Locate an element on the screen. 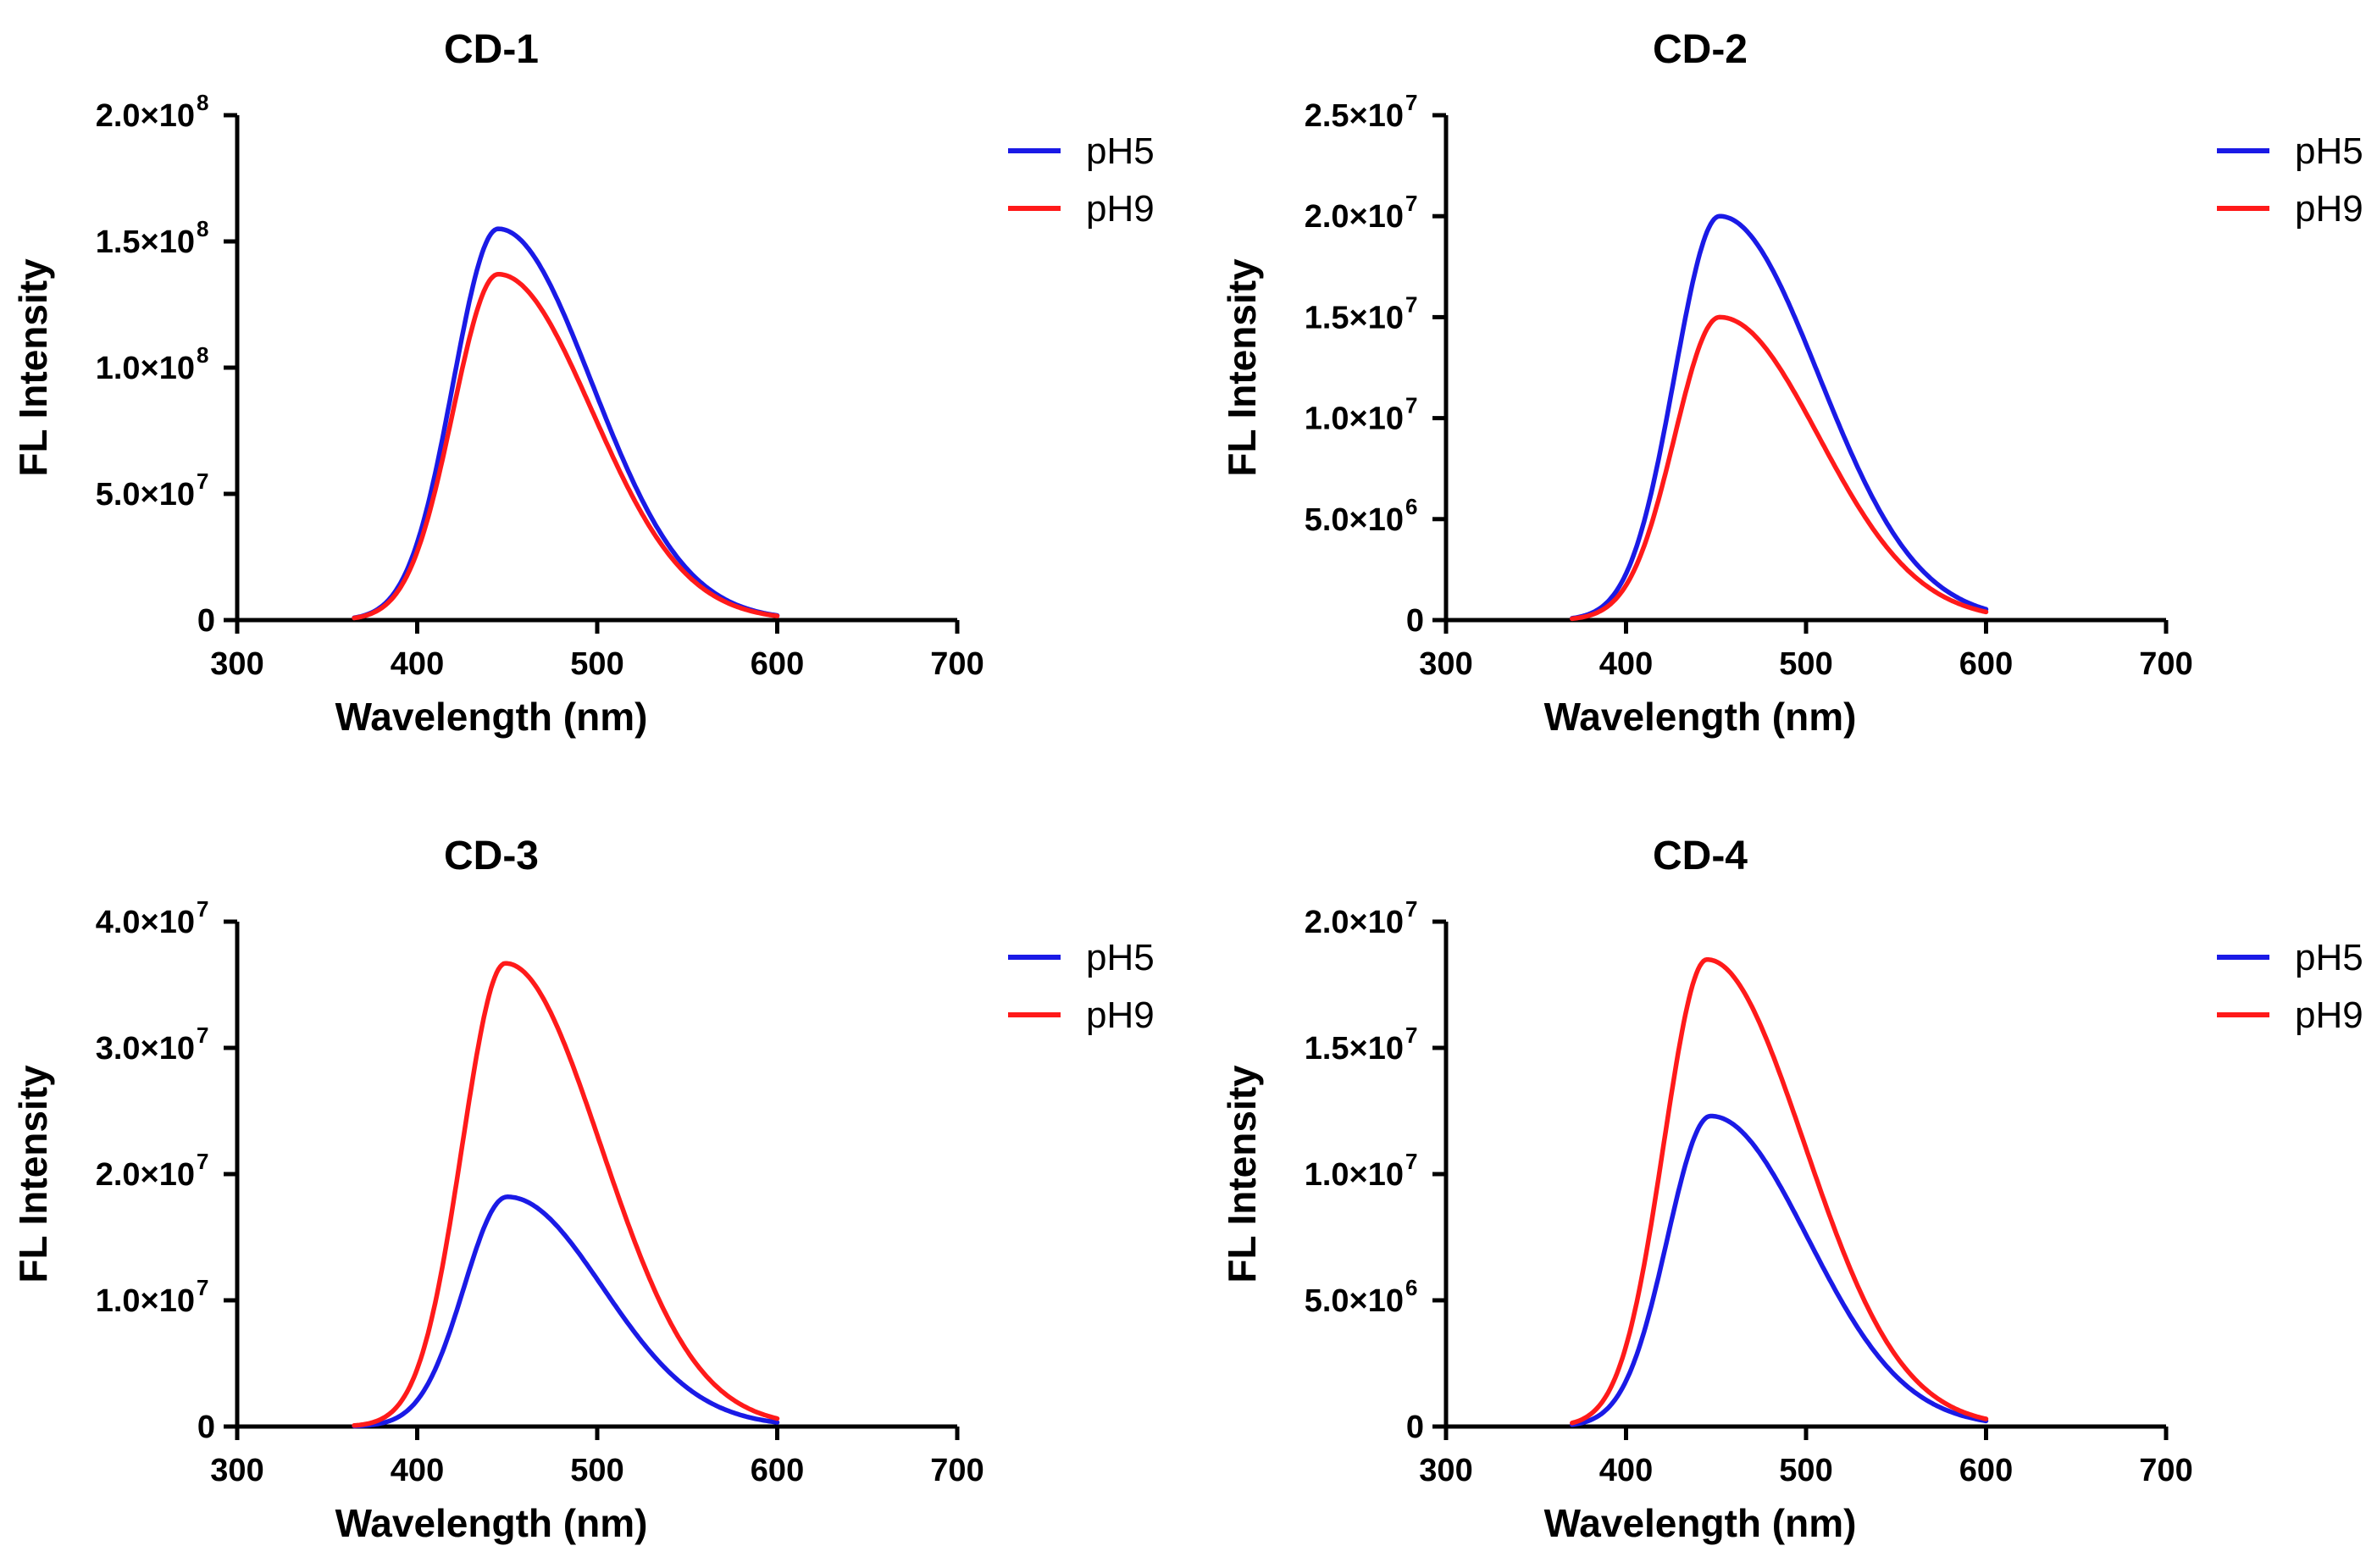  y-tick-label: 2.5×10 is located at coordinates (1354, 116).